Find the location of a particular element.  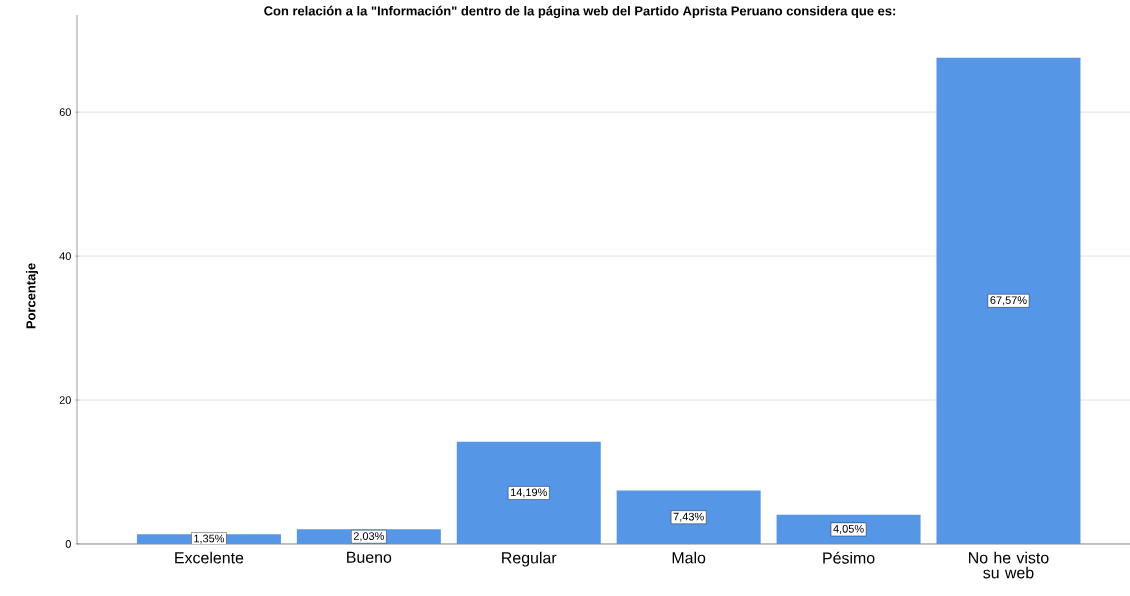

y-tick-label: 20 is located at coordinates (65, 400).